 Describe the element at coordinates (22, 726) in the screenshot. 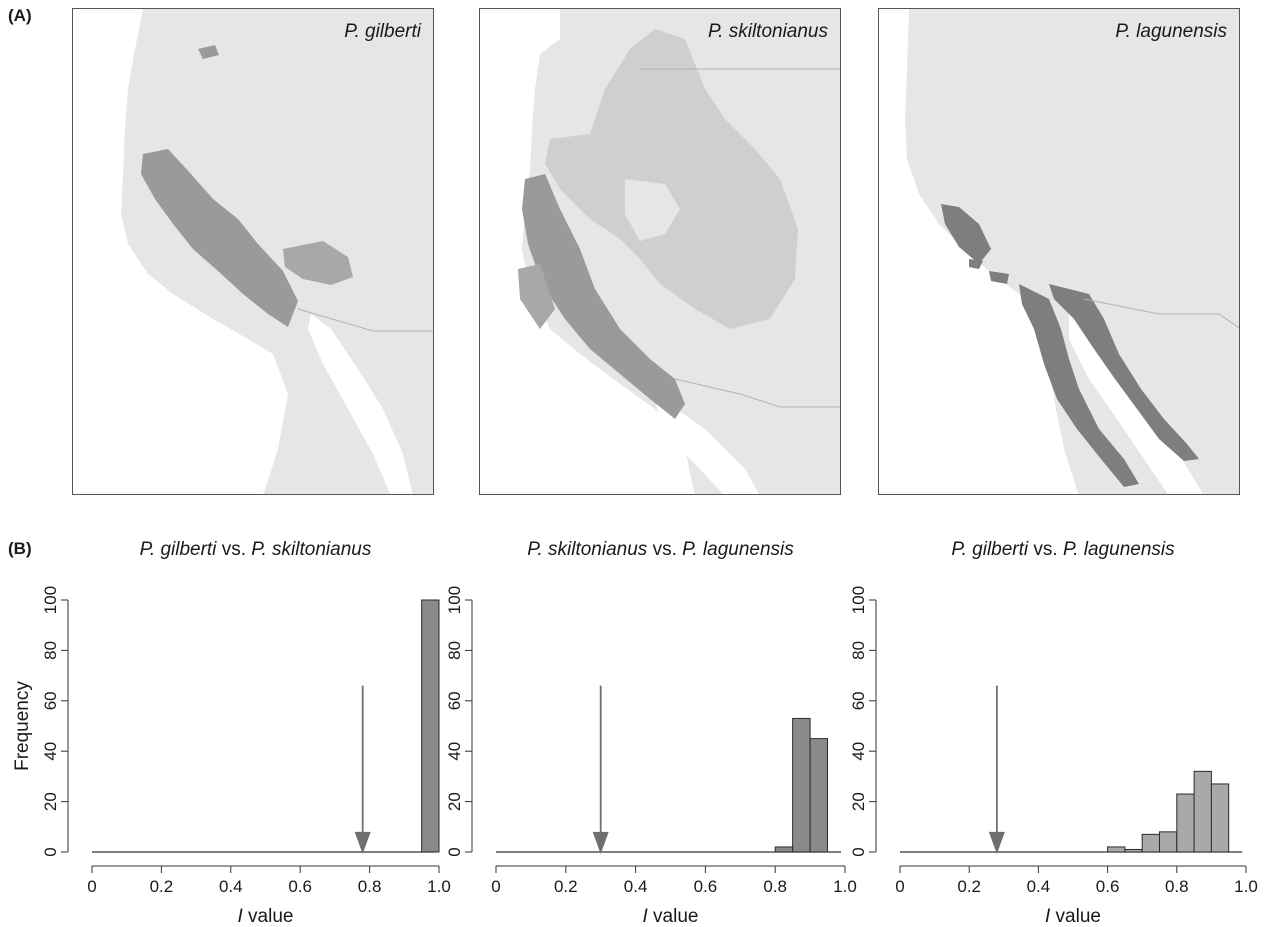

I see `y-axis-label: Frequency` at that location.